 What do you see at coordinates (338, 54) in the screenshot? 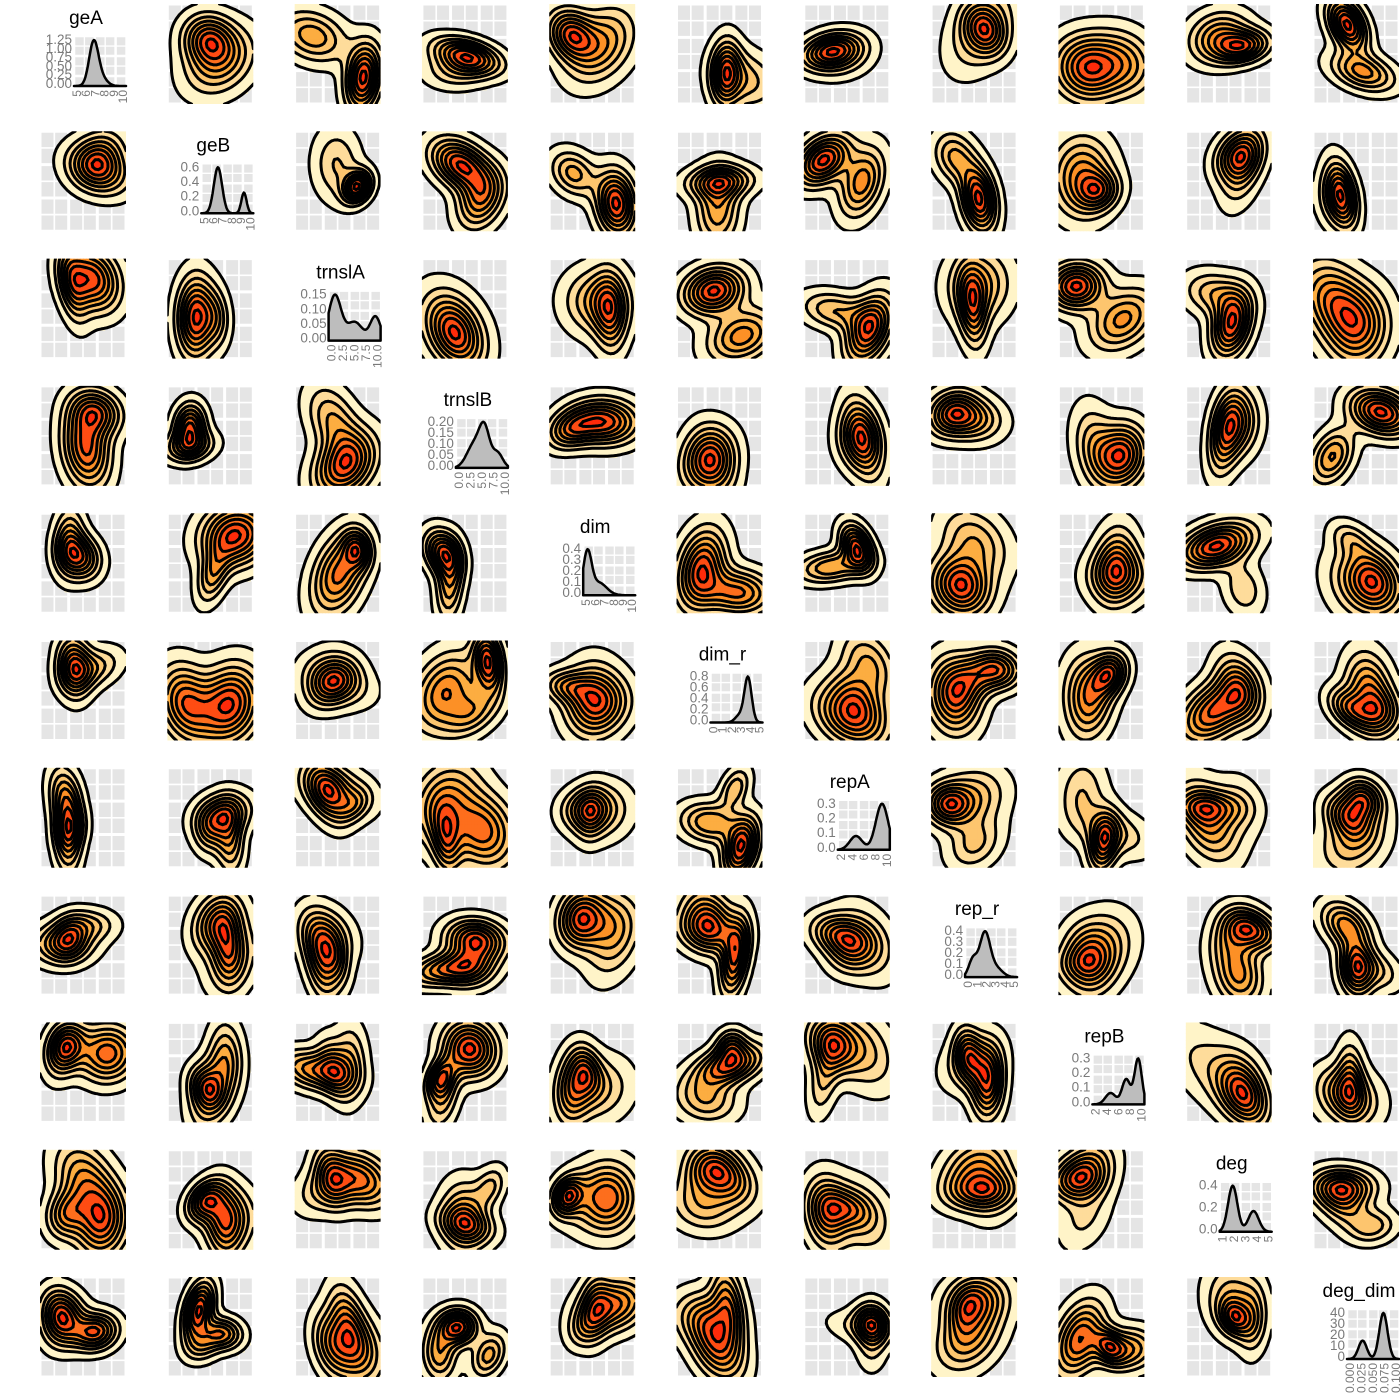
I see `contour-panel-geA-trnslA` at bounding box center [338, 54].